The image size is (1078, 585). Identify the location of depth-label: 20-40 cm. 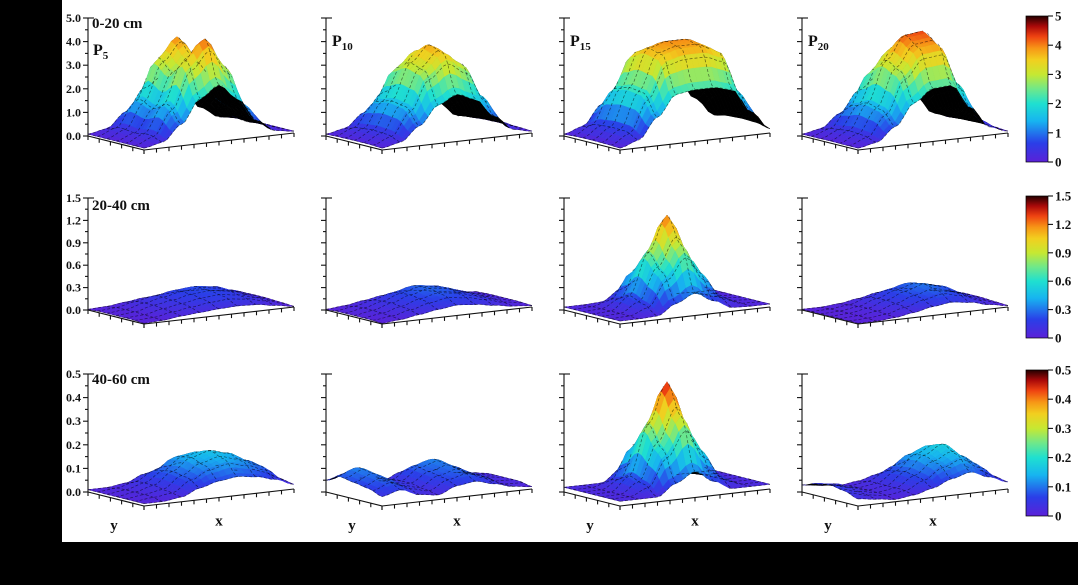
(121, 206).